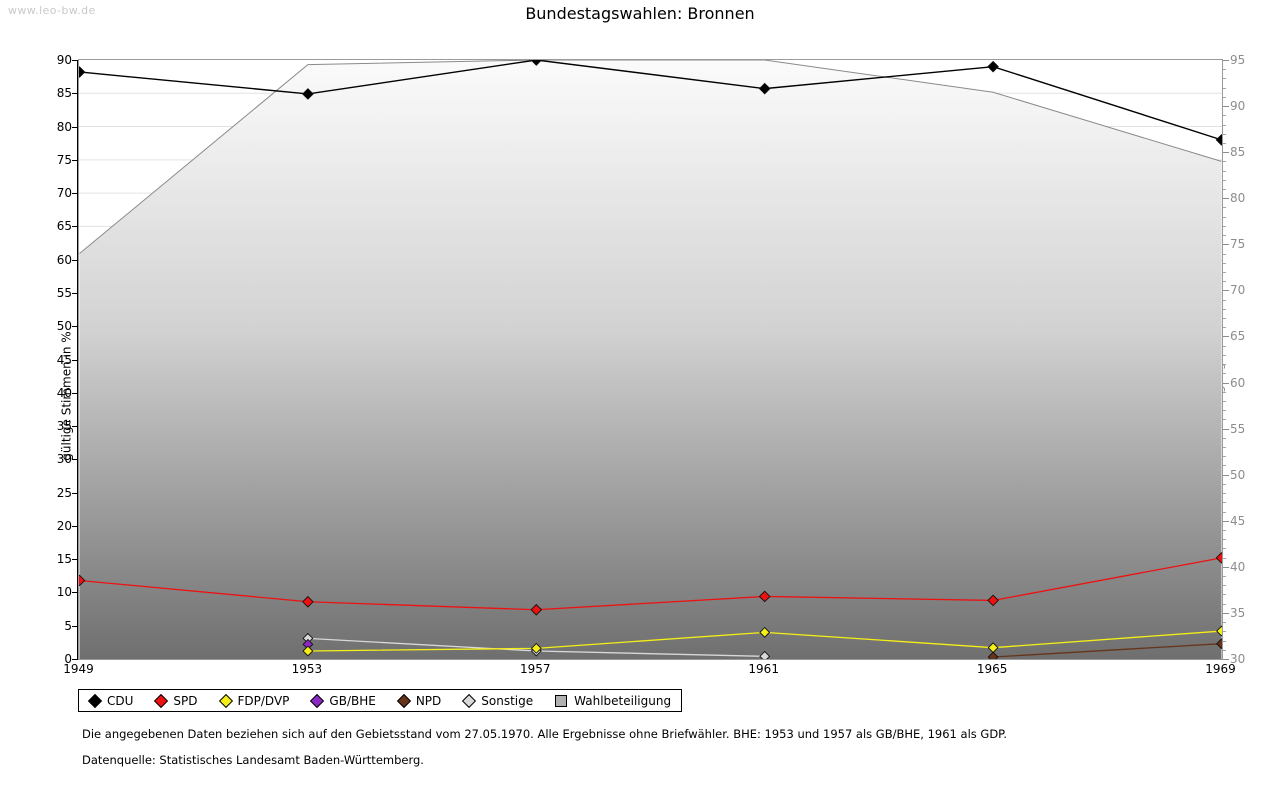  What do you see at coordinates (507, 700) in the screenshot?
I see `legend-label: Sonstige` at bounding box center [507, 700].